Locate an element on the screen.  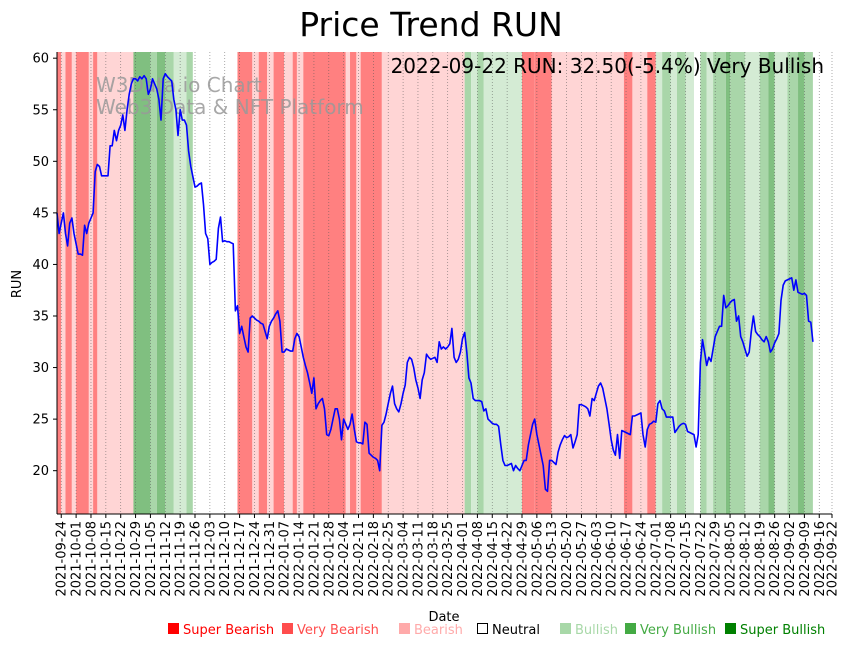
x-tick-label: 2022-04-08 is located at coordinates (478, 559).